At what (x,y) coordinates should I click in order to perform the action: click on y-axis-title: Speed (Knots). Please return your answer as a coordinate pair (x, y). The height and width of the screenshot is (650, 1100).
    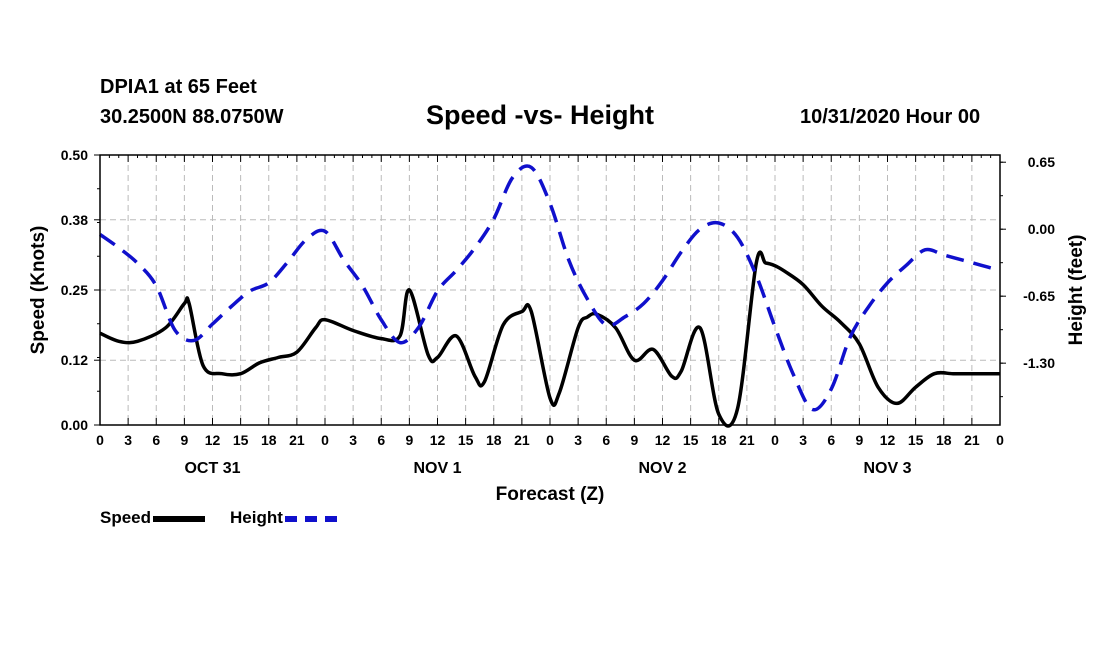
    Looking at the image, I should click on (38, 290).